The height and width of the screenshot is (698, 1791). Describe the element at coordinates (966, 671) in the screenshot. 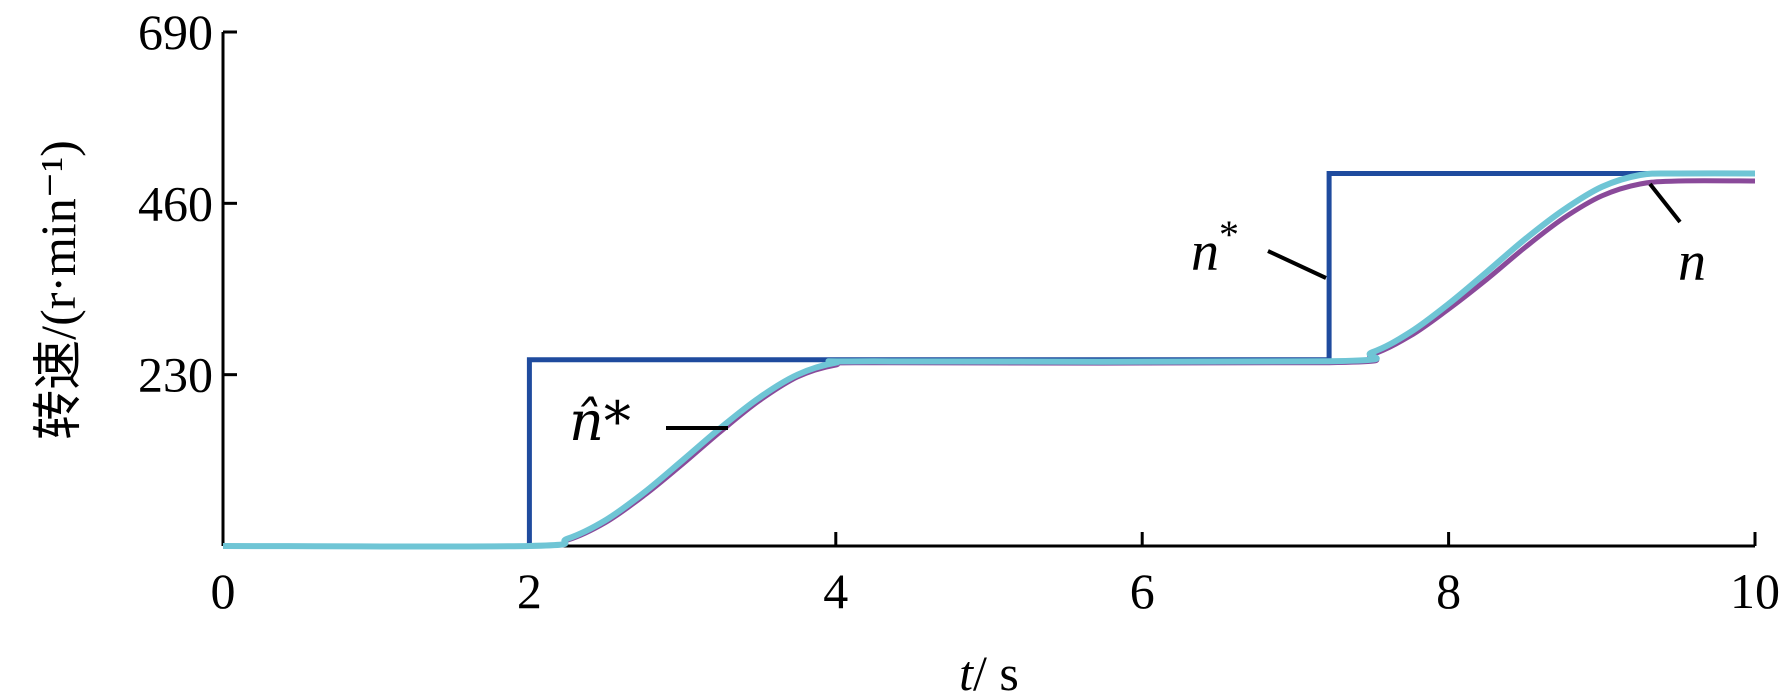

I see `x-axis-label-var: t` at that location.